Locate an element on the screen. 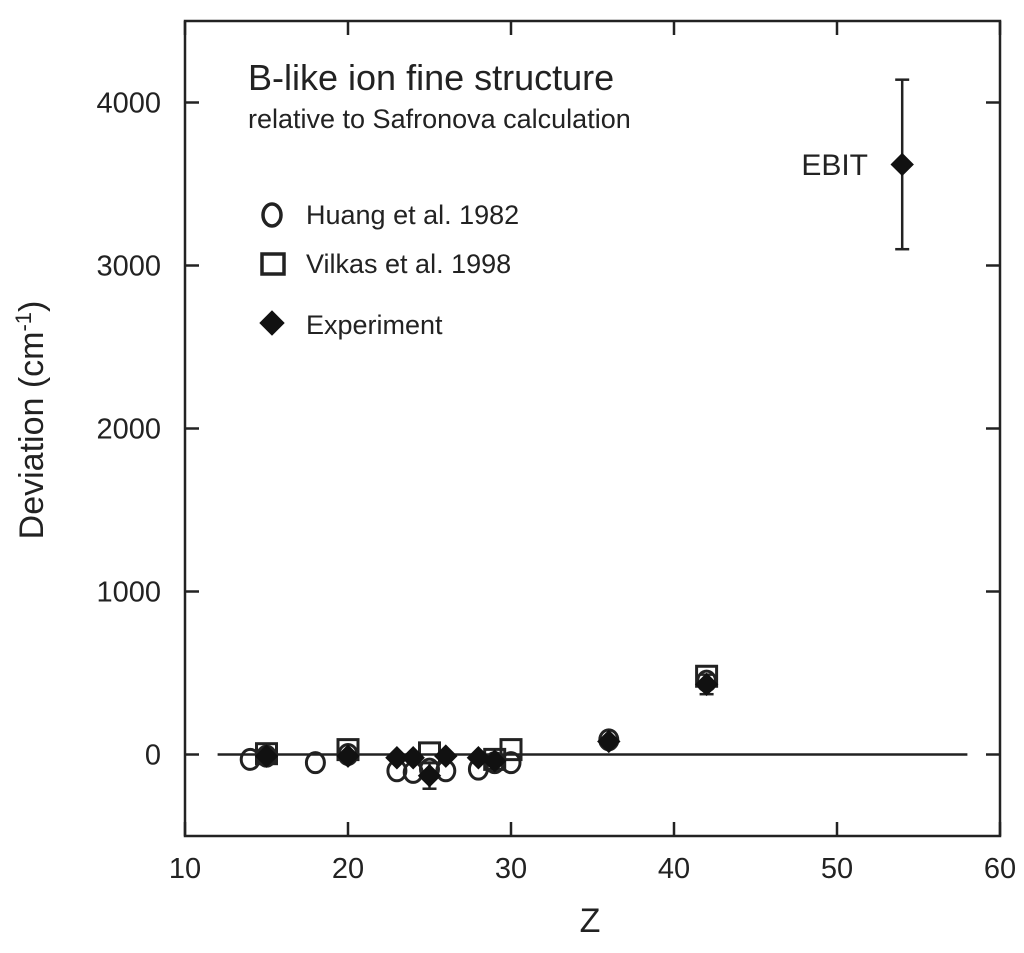 This screenshot has width=1024, height=953. svg-text: Deviation (cm-1) is located at coordinates (31, 420).